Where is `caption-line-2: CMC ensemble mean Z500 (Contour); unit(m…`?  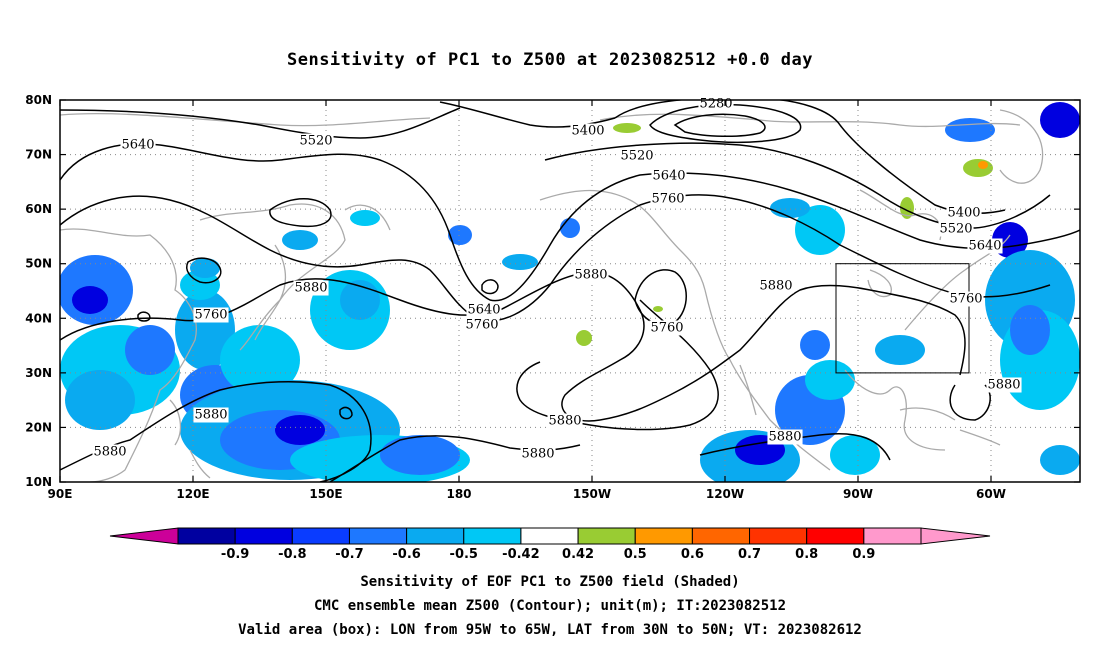
caption-line-2: CMC ensemble mean Z500 (Contour); unit(m… is located at coordinates (549, 606).